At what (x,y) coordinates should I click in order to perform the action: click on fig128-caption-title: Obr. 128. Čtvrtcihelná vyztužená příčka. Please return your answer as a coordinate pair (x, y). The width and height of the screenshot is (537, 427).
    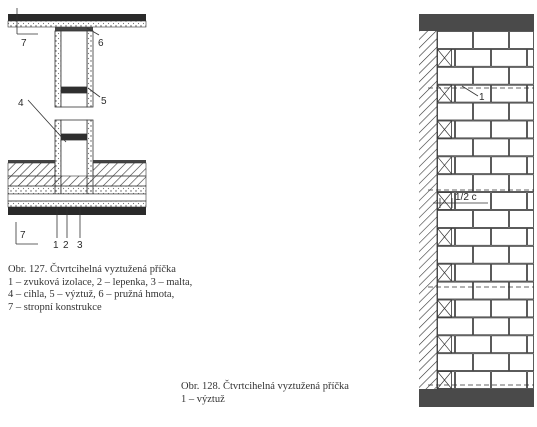
    Looking at the image, I should click on (265, 386).